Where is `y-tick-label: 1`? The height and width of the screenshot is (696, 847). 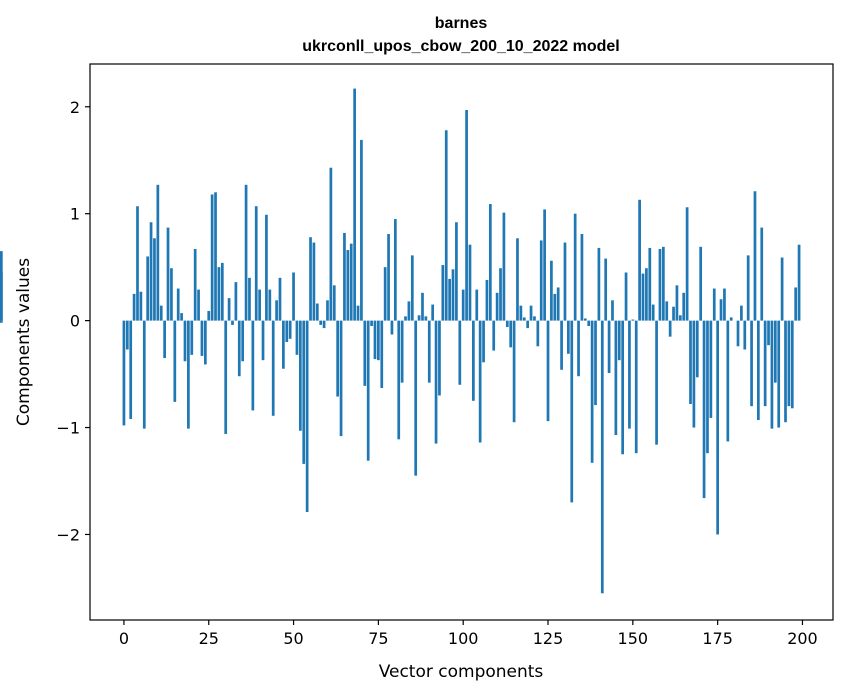 y-tick-label: 1 is located at coordinates (75, 214).